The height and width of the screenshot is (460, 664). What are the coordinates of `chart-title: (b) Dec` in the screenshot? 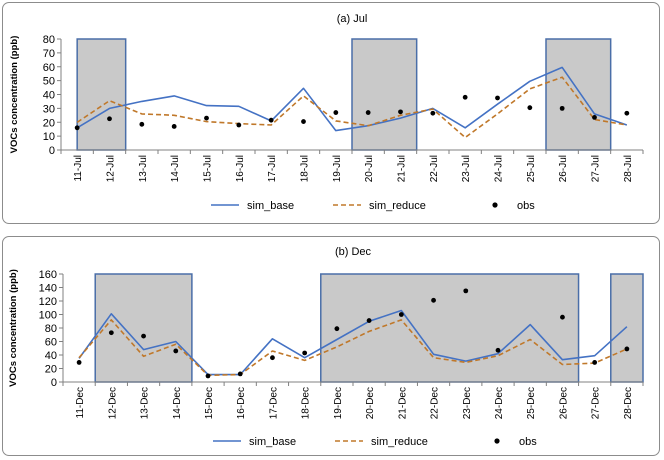 It's located at (353, 252).